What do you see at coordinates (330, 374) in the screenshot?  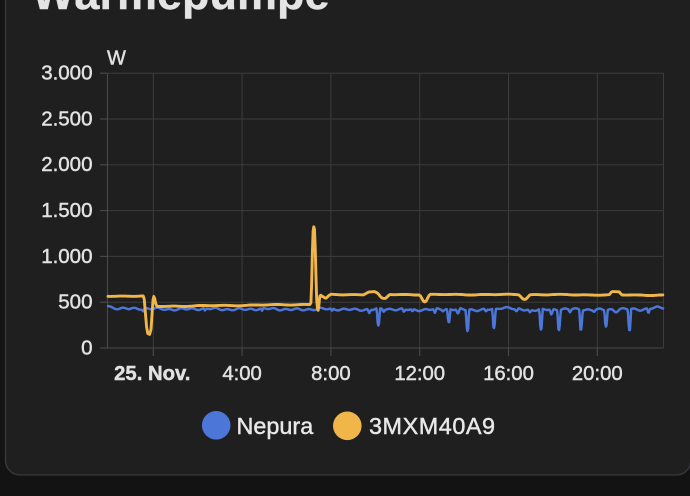 I see `svg-text: 8:00` at bounding box center [330, 374].